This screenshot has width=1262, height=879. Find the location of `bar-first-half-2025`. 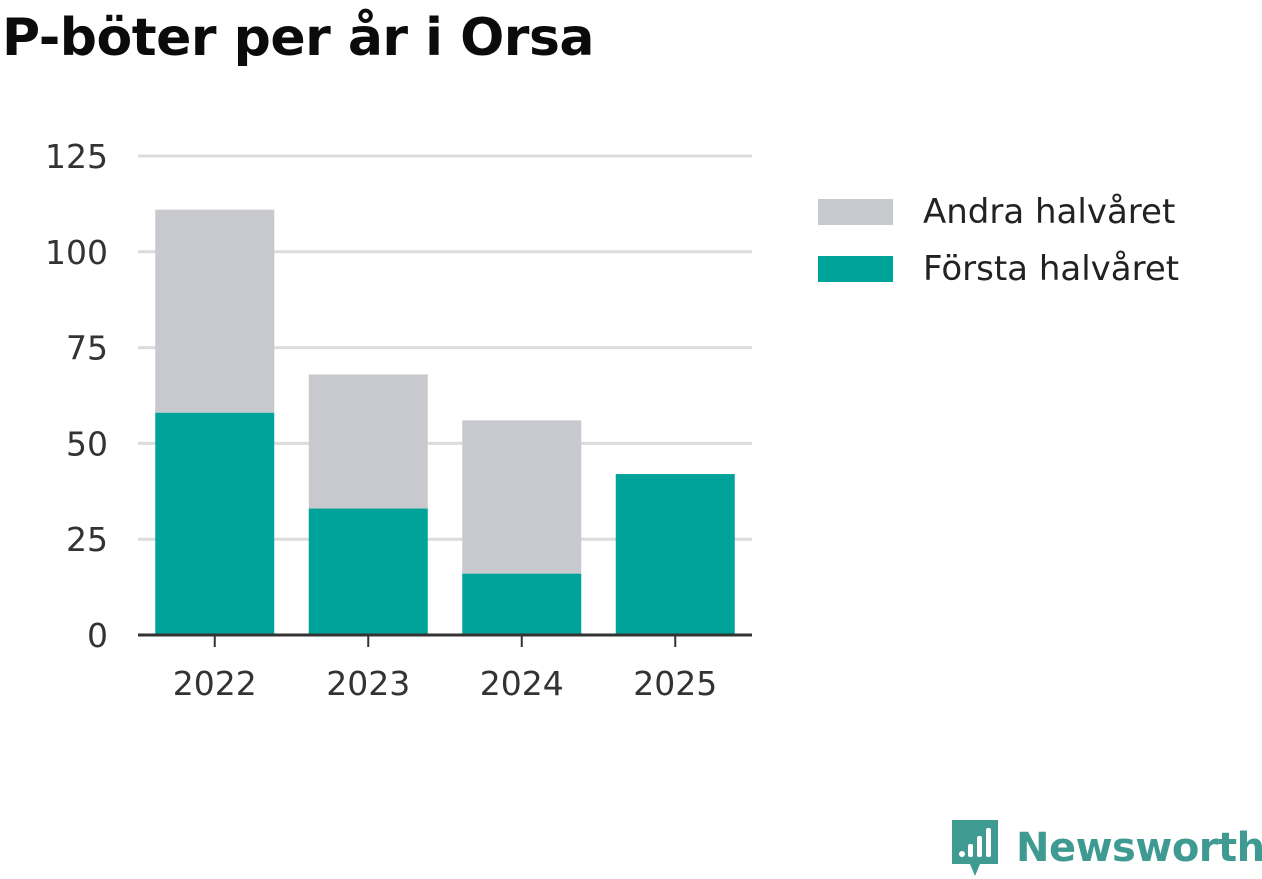

bar-first-half-2025 is located at coordinates (675, 554).